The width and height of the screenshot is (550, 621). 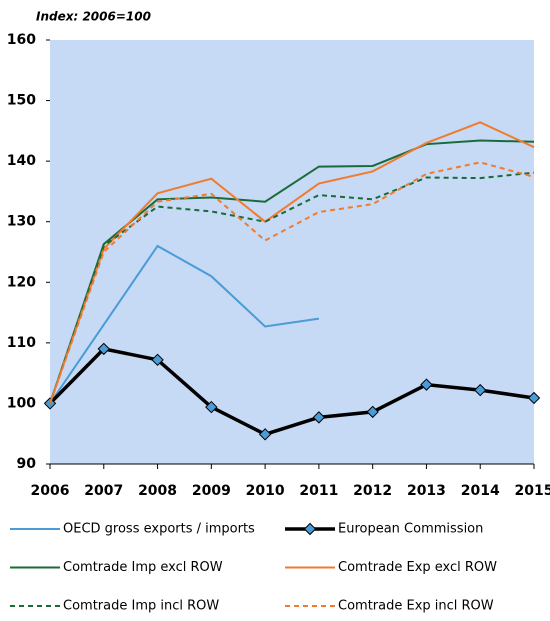 What do you see at coordinates (417, 567) in the screenshot?
I see `legend-label: Comtrade Exp excl ROW` at bounding box center [417, 567].